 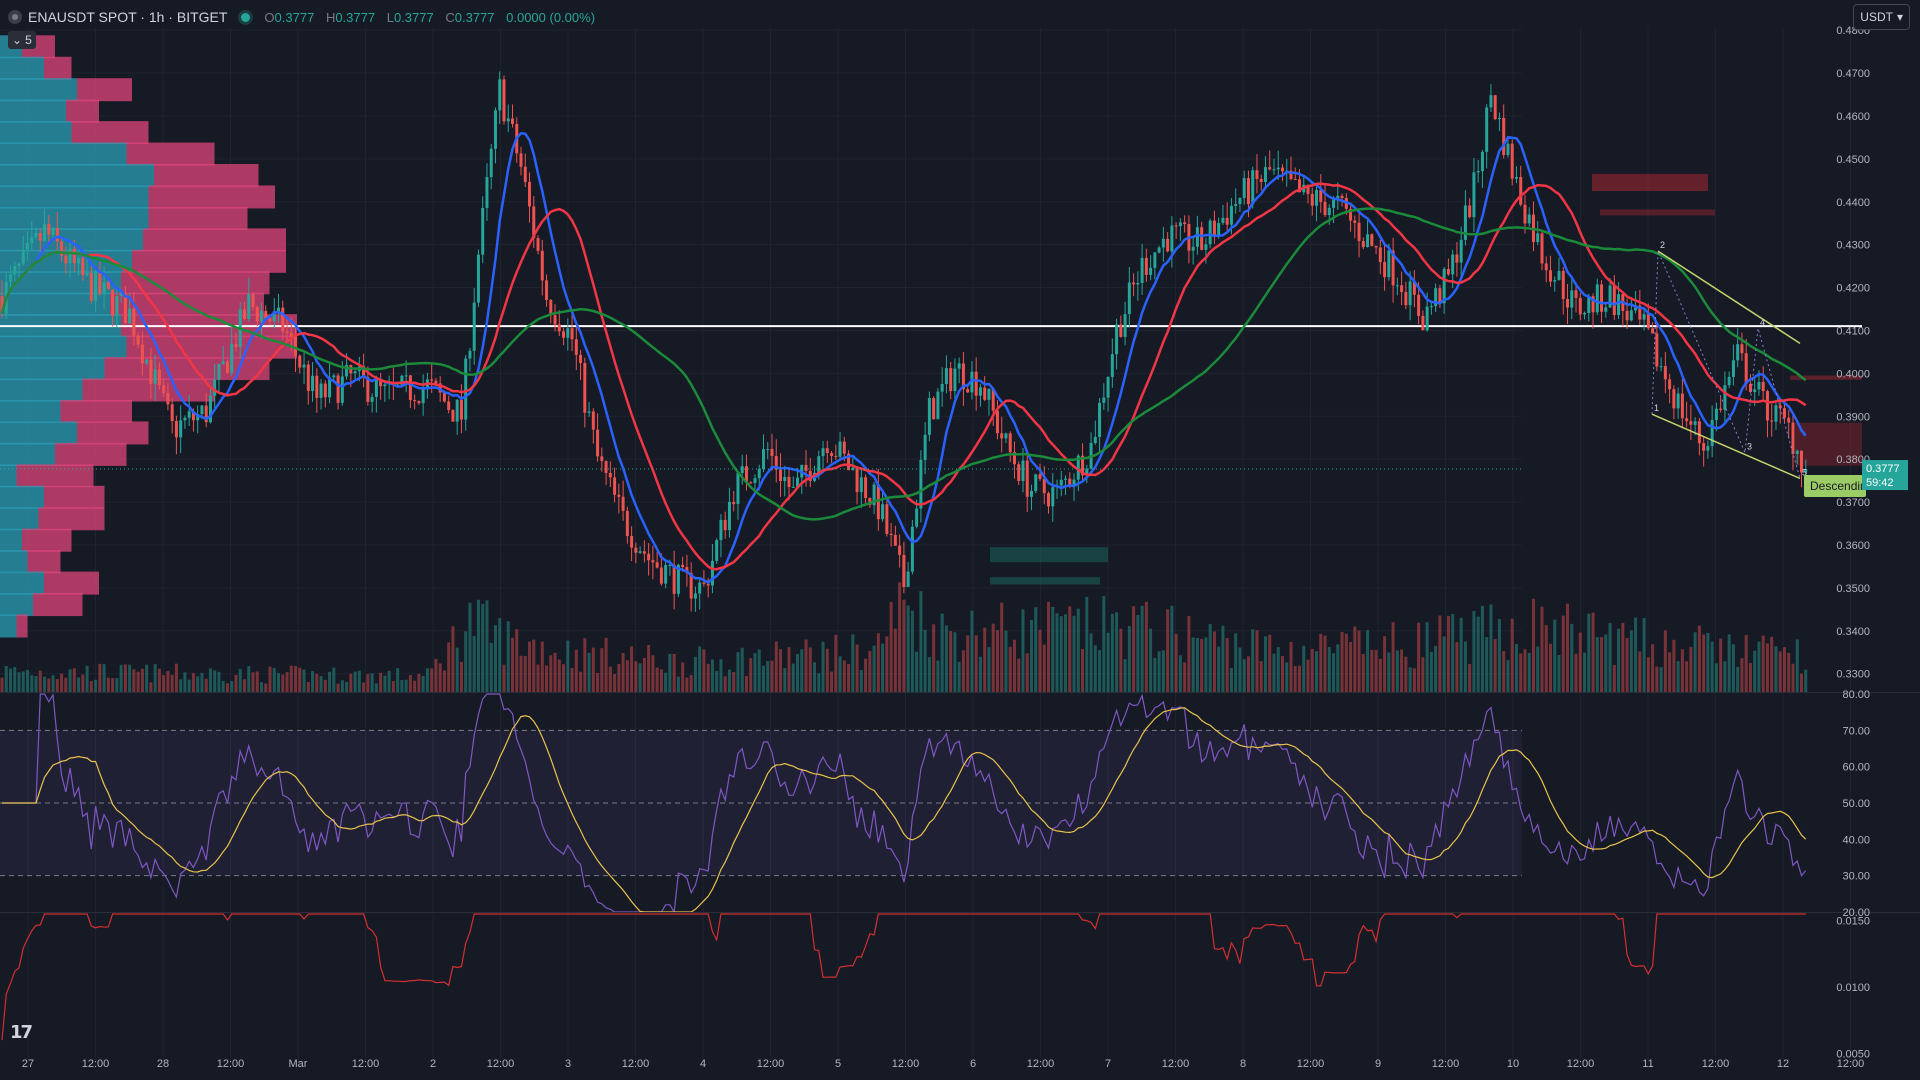 I want to click on indicators-collapse-button: ⌄ 5, so click(x=22, y=40).